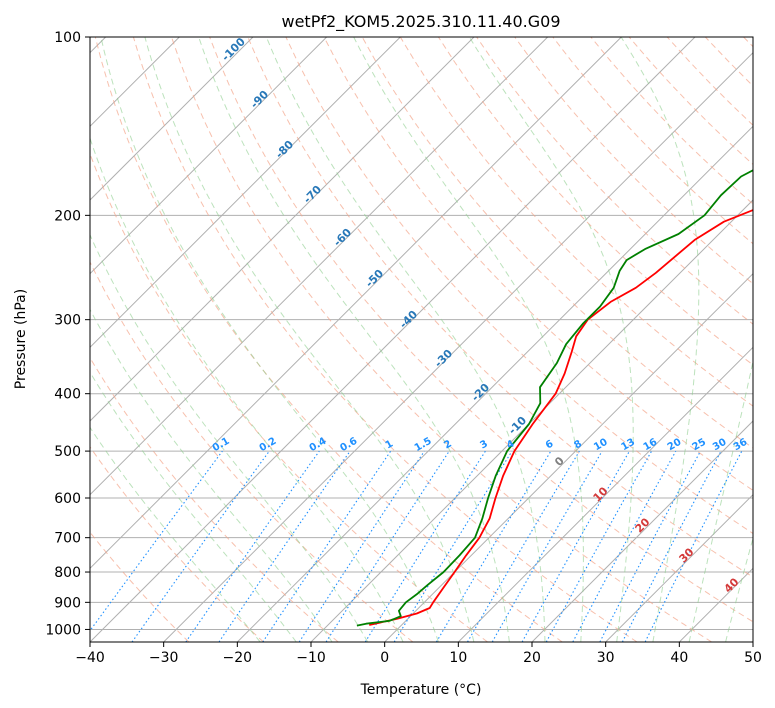  I want to click on mixing-ratio-label: 1, so click(390, 444).